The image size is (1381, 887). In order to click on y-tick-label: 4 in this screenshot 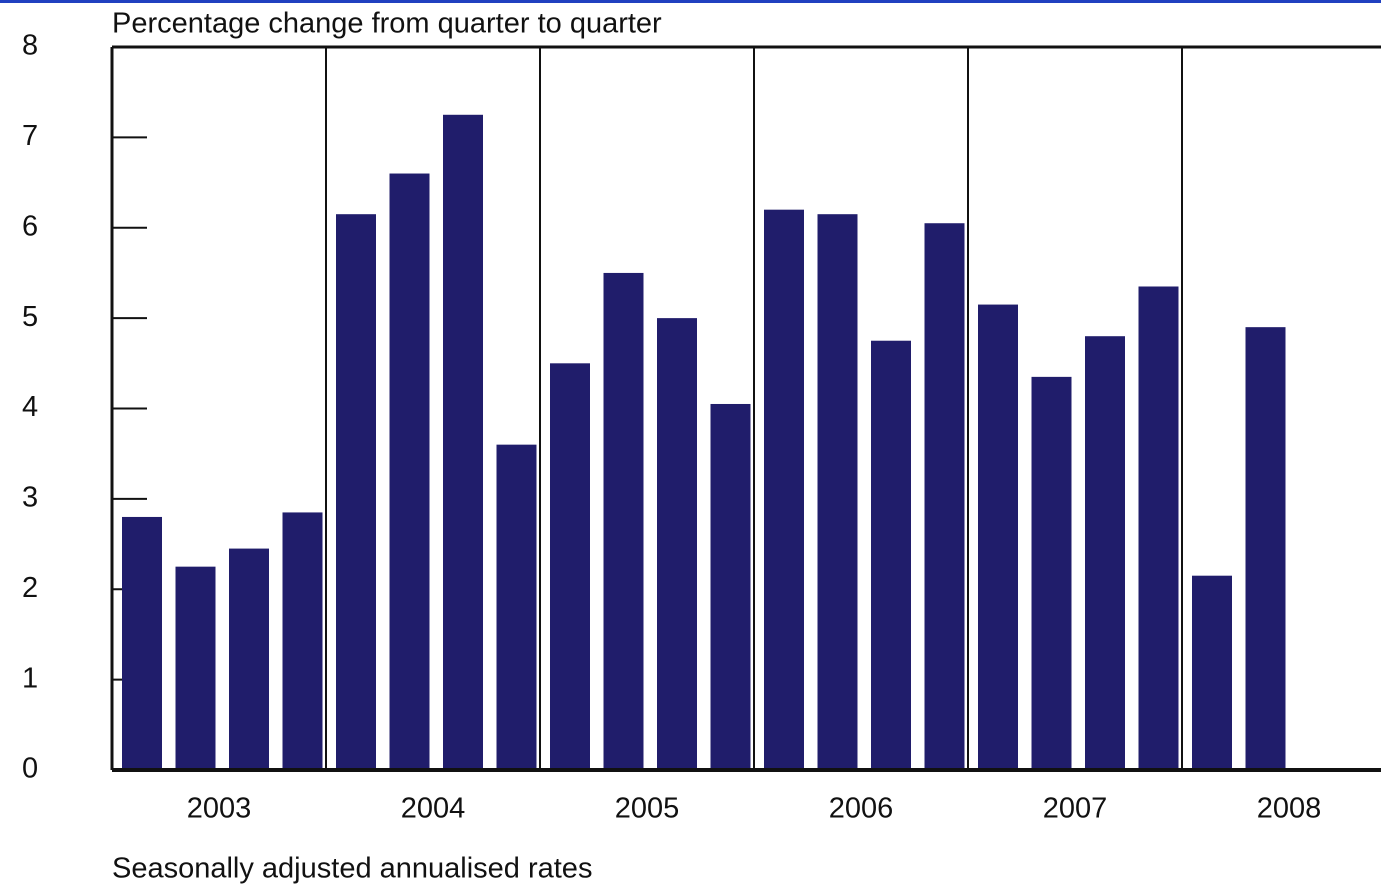, I will do `click(30, 407)`.